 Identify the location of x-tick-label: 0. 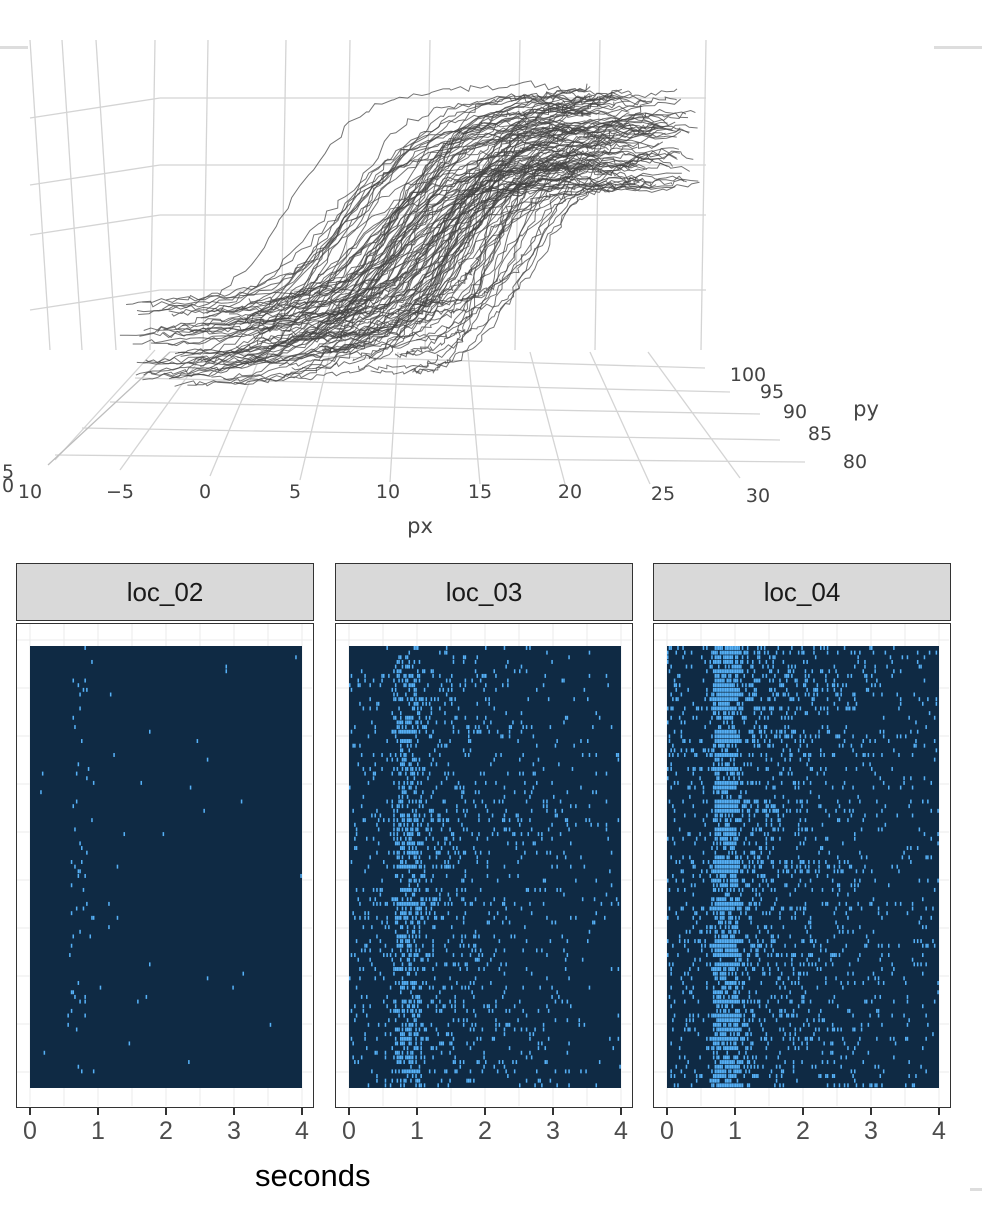
(205, 492).